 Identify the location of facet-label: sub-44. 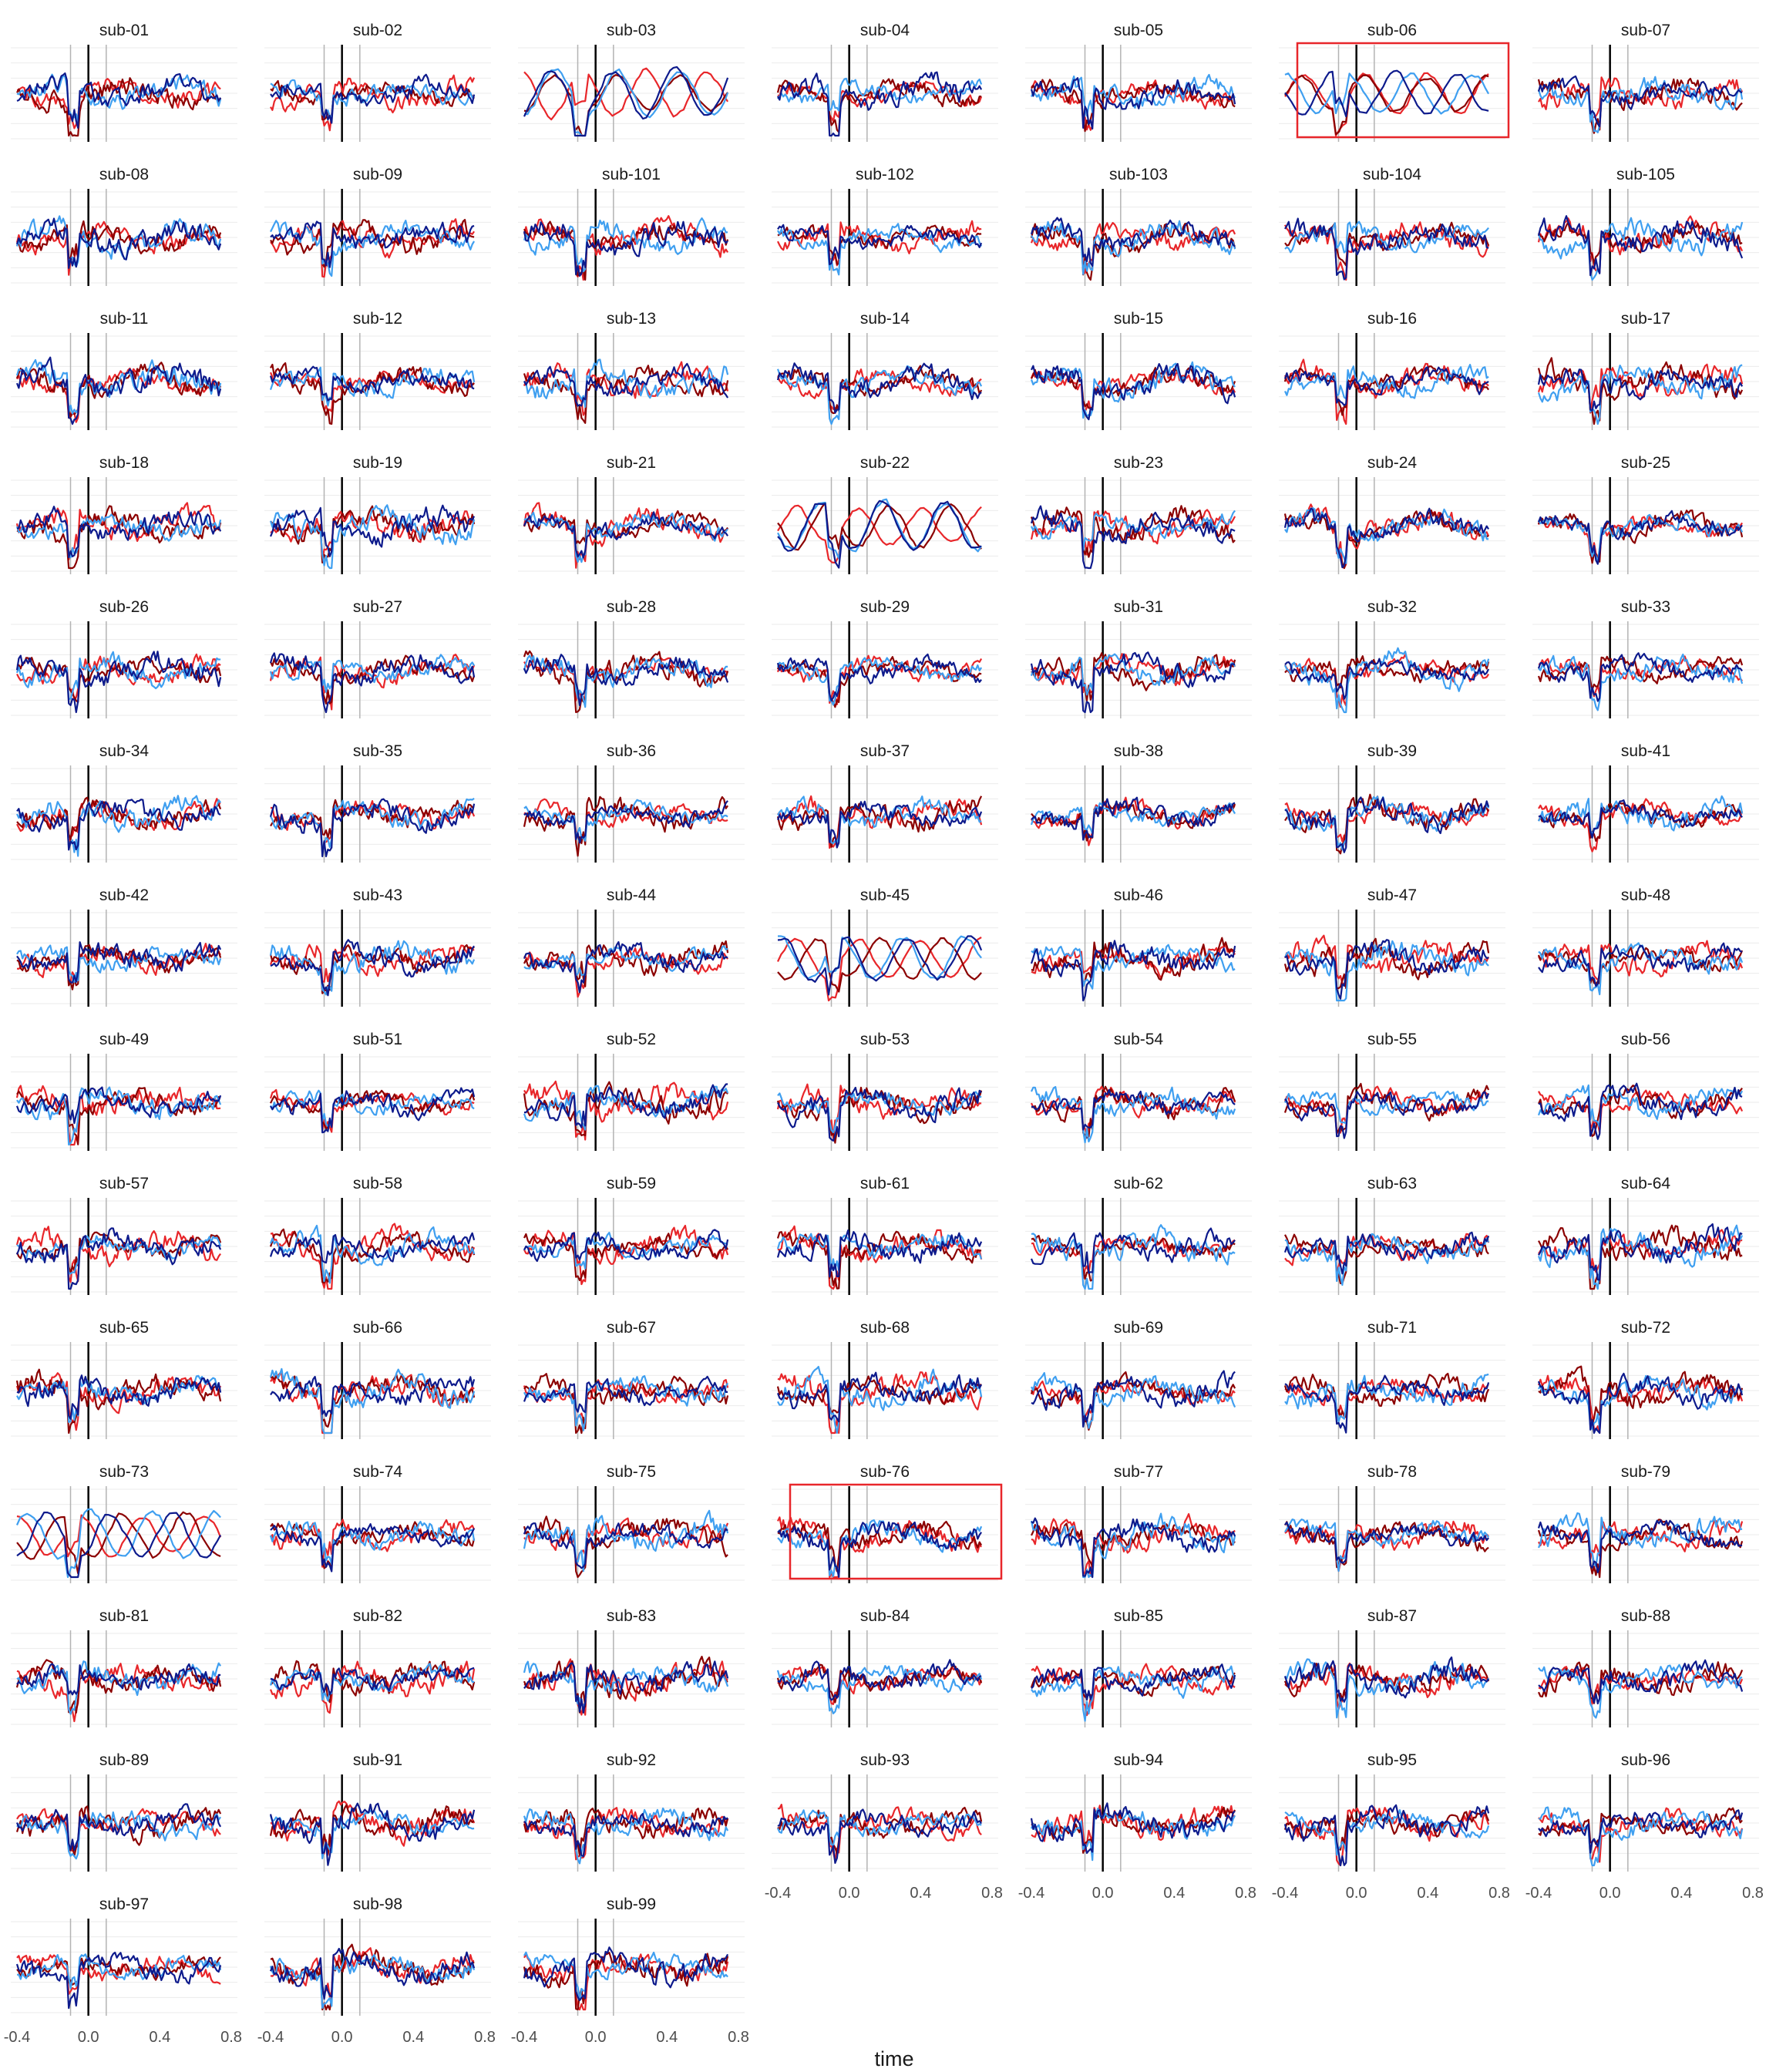
(632, 895).